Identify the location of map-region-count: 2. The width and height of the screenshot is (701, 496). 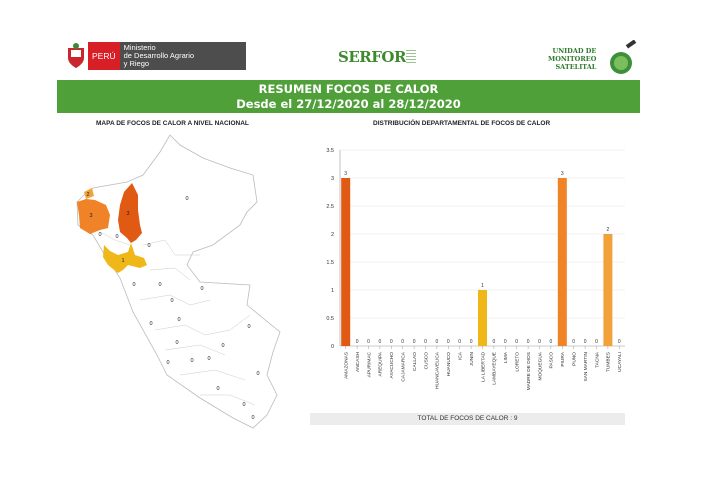
(87, 195).